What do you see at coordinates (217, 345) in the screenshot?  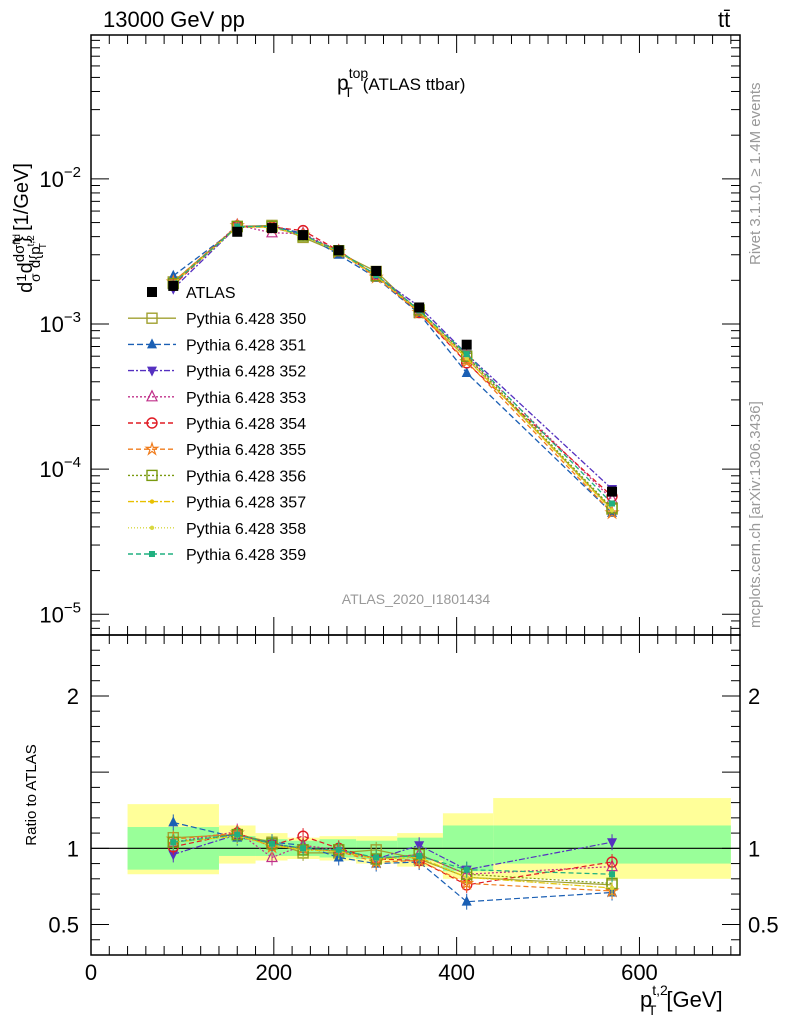 I see `legend-entry: Pythia 6.428 351` at bounding box center [217, 345].